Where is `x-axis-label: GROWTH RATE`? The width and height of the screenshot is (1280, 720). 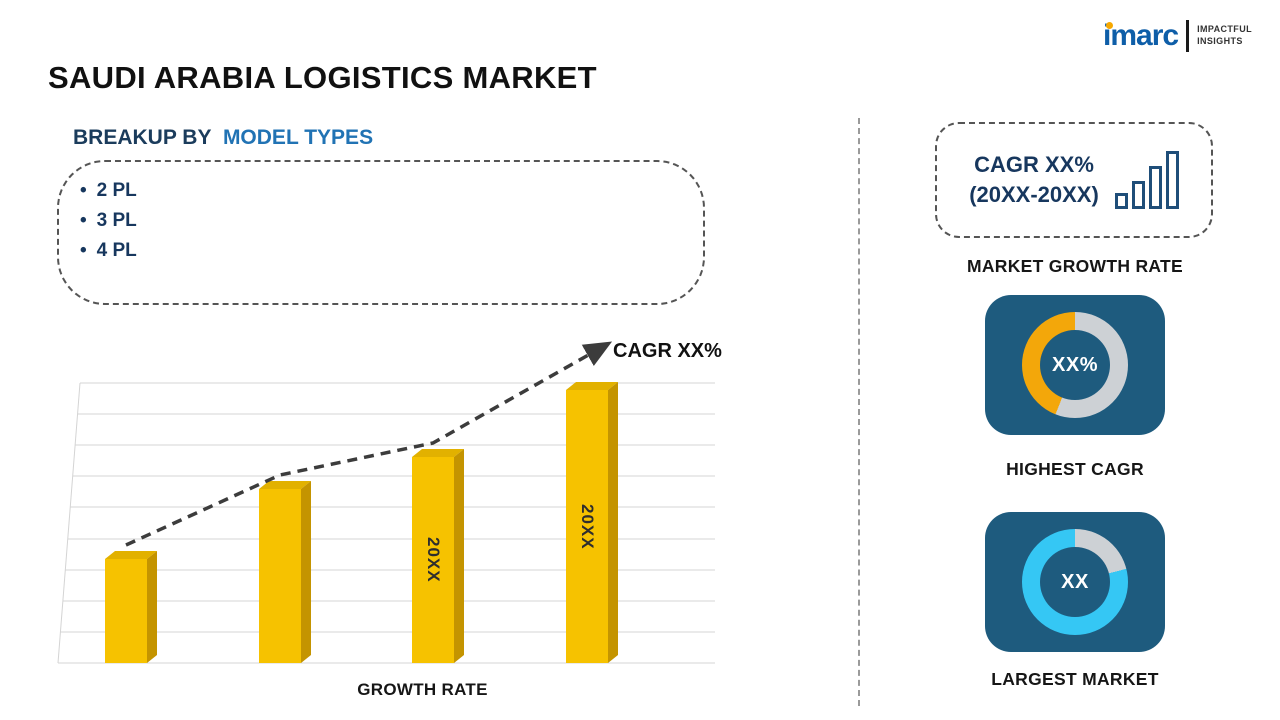
x-axis-label: GROWTH RATE is located at coordinates (422, 689).